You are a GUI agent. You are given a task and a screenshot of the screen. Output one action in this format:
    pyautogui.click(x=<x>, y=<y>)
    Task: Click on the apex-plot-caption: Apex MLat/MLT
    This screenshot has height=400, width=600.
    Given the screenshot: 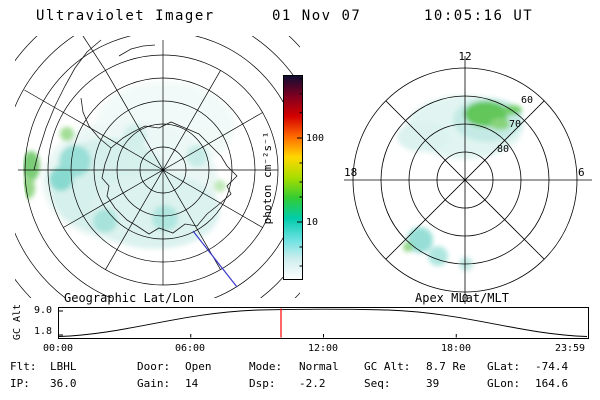 What is the action you would take?
    pyautogui.click(x=462, y=298)
    